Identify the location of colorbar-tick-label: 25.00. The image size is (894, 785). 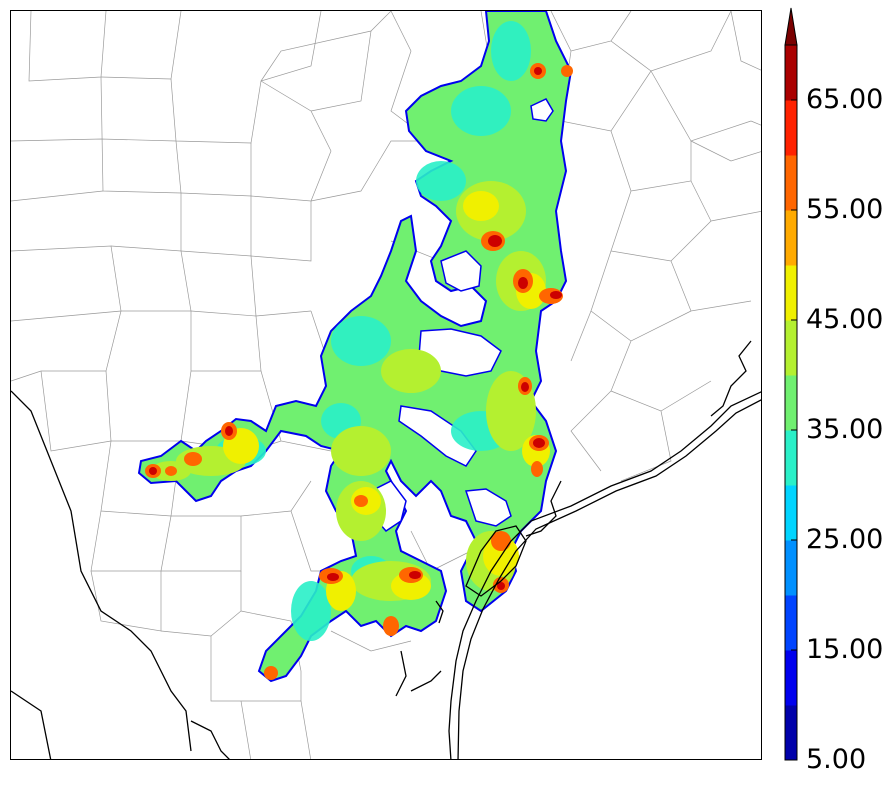
(845, 539).